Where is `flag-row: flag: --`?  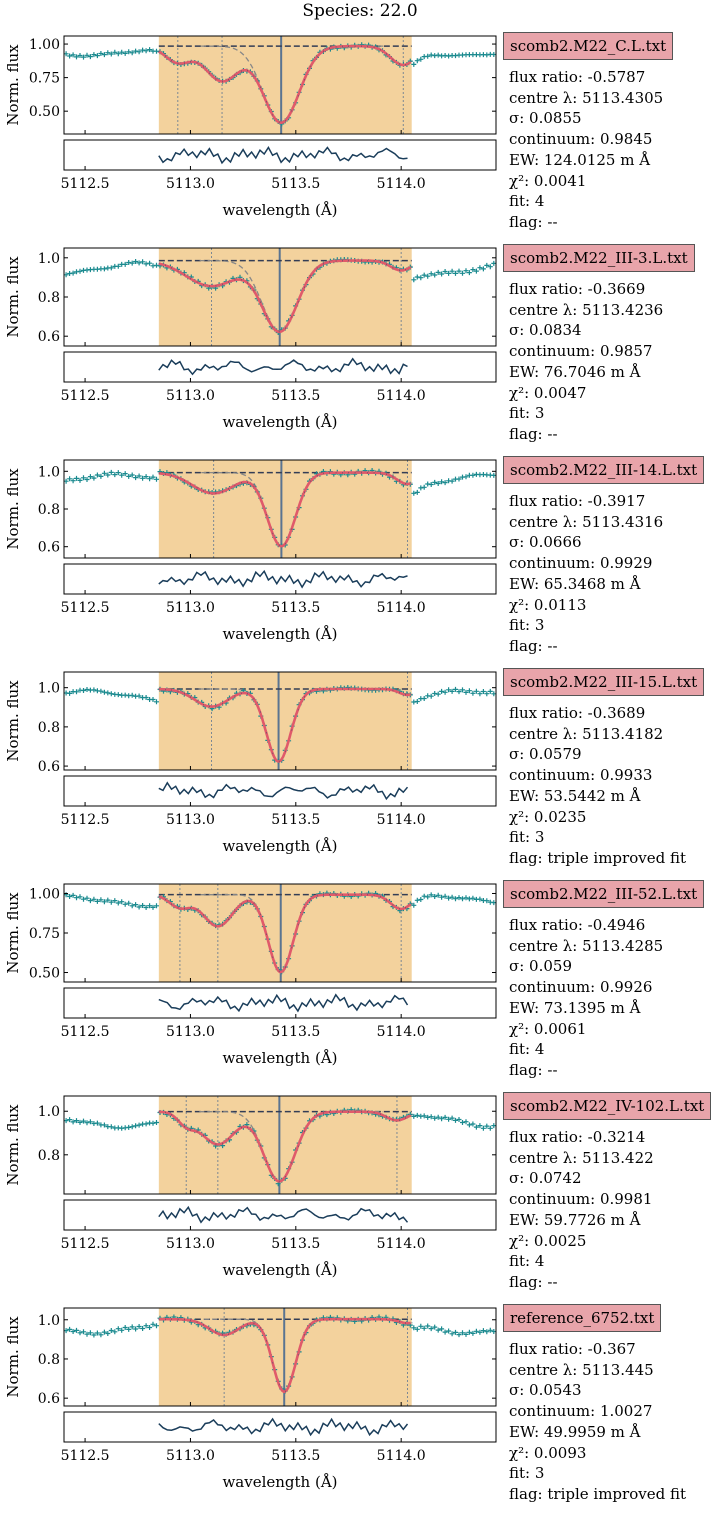
flag-row: flag: -- is located at coordinates (533, 433).